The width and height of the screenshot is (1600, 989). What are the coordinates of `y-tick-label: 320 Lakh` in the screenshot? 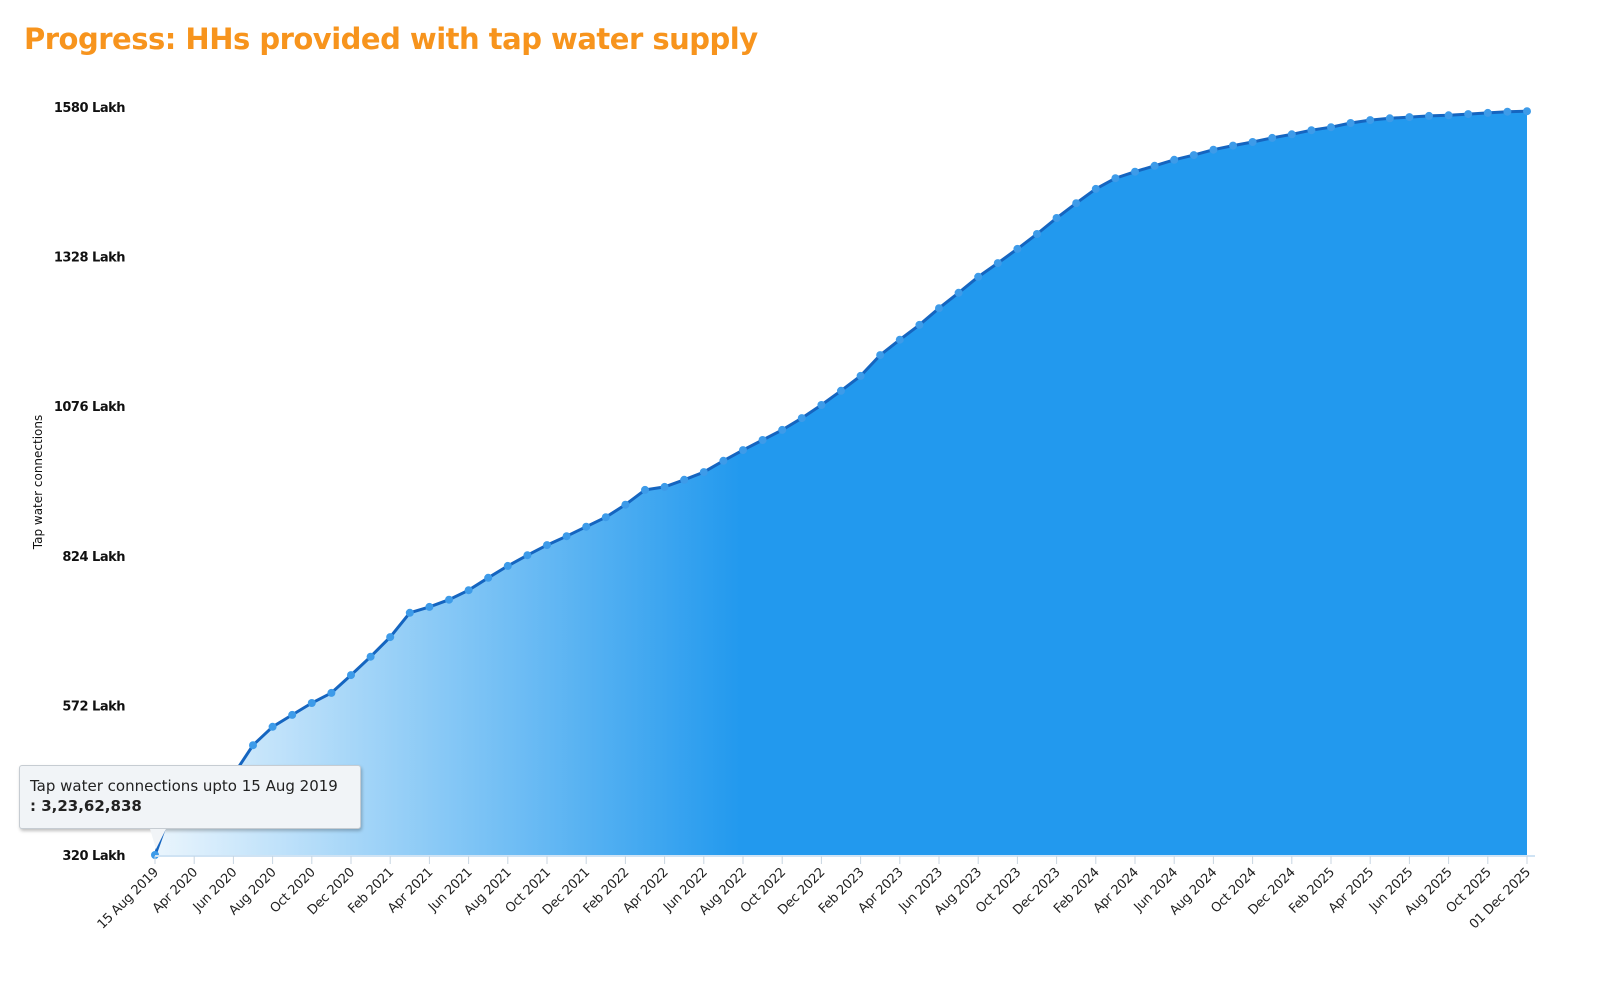 It's located at (93, 856).